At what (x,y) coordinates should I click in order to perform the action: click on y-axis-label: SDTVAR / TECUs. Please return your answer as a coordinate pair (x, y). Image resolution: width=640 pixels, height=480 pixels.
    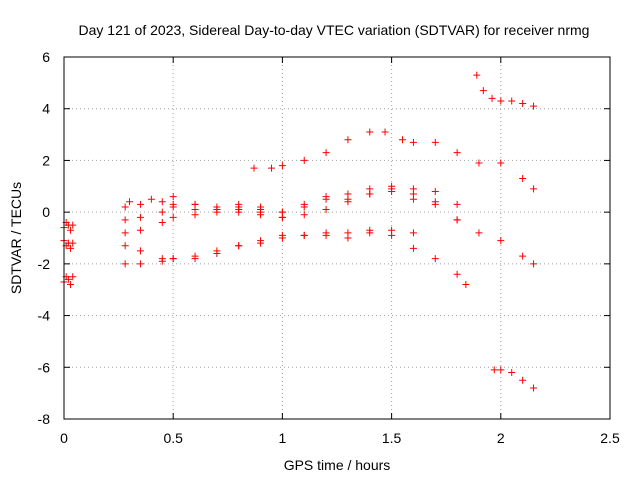
    Looking at the image, I should click on (16, 238).